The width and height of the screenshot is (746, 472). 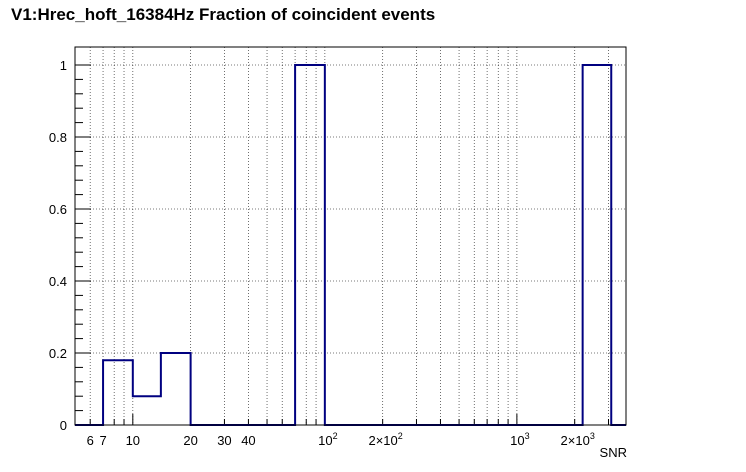 What do you see at coordinates (224, 440) in the screenshot?
I see `x-tick-label: 30` at bounding box center [224, 440].